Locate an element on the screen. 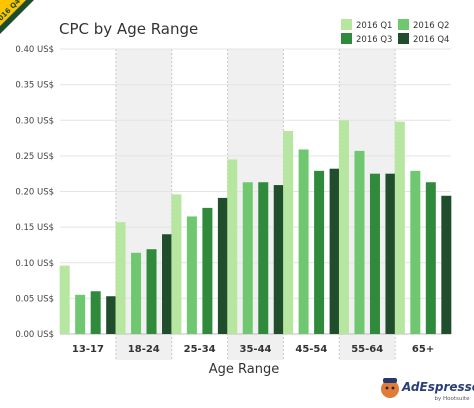 The height and width of the screenshot is (408, 474). bar-18-24-2016-q3 is located at coordinates (151, 291).